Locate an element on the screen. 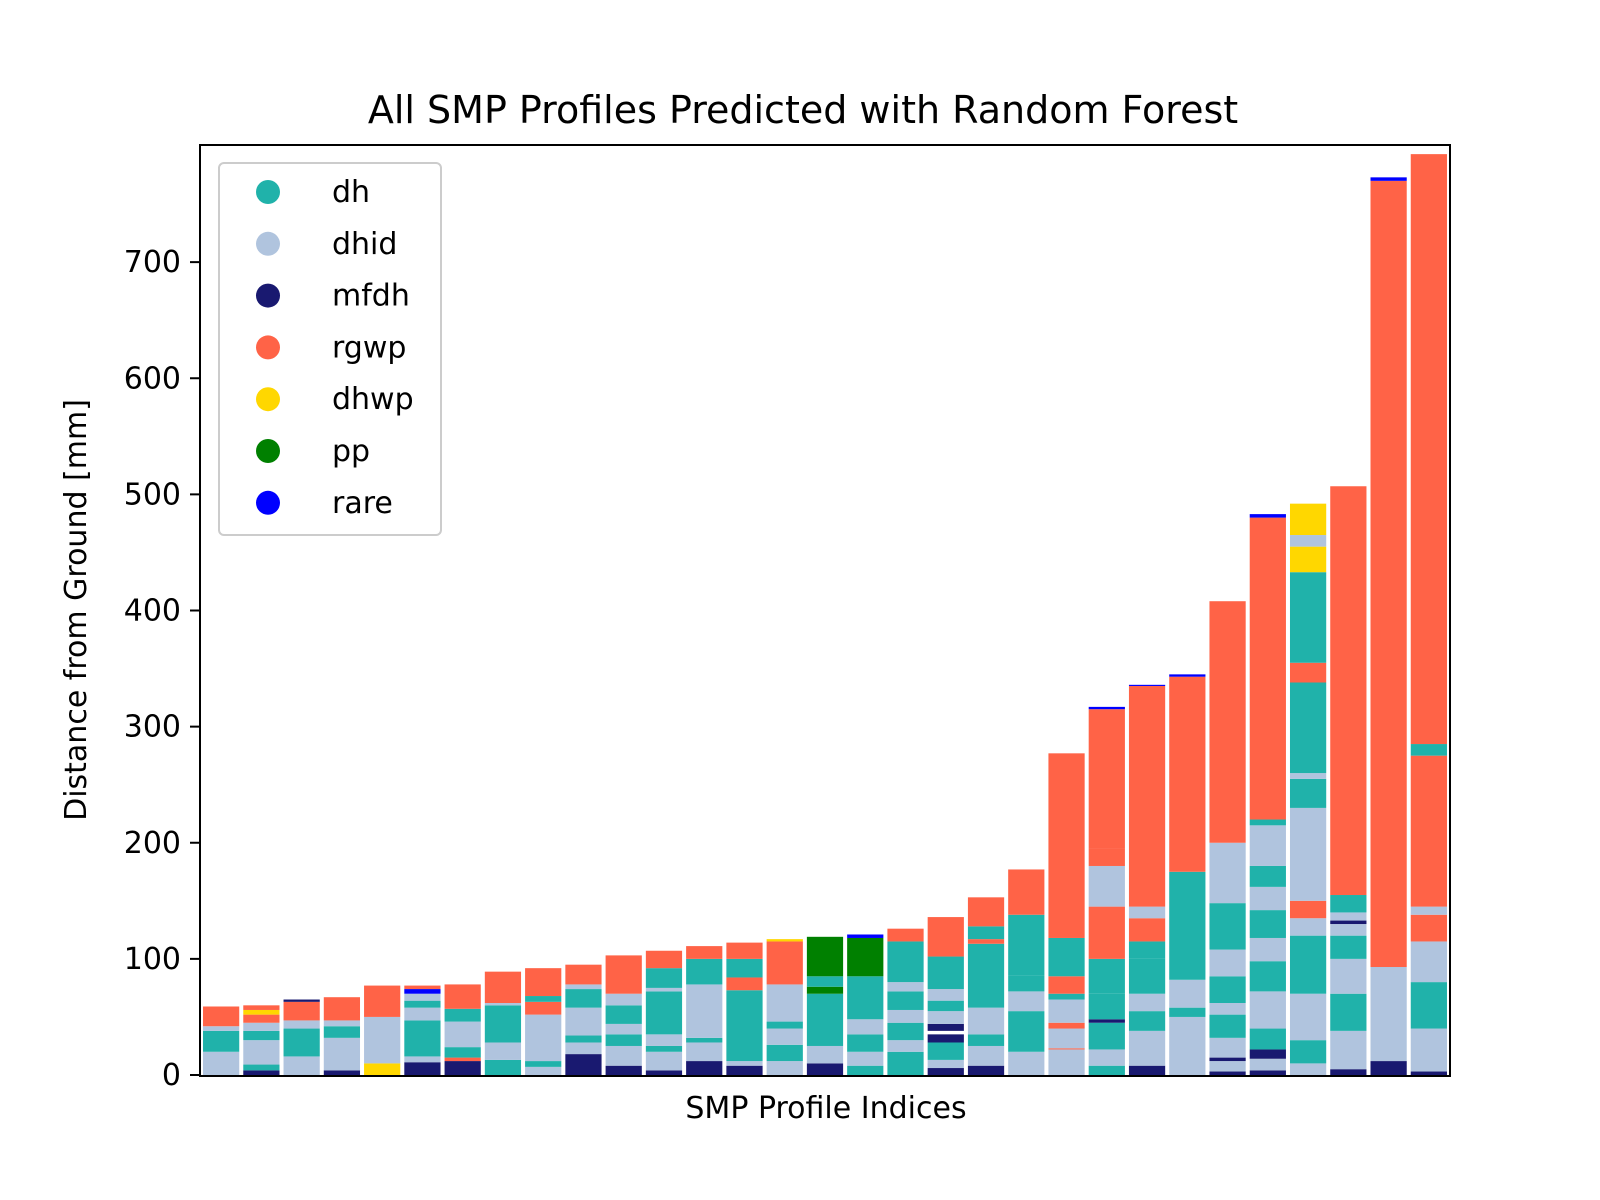 This screenshot has width=1600, height=1200. y-tick-label: 500 is located at coordinates (152, 494).